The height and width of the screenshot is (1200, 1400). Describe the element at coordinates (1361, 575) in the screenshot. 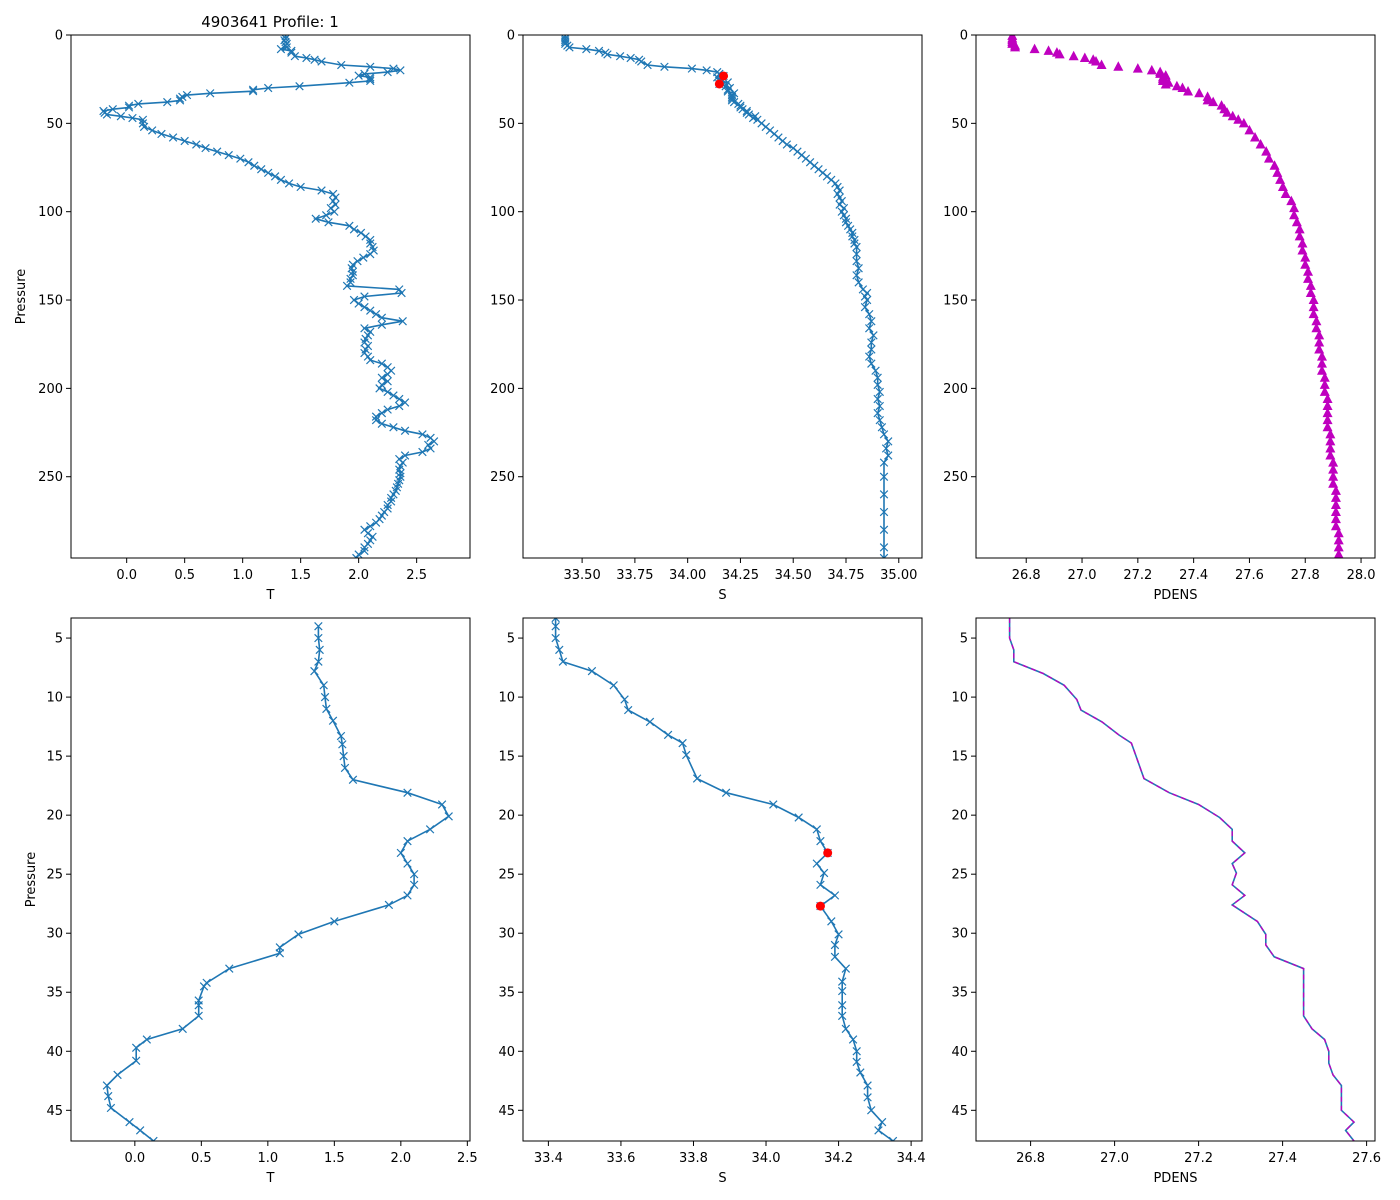

I see `x-tick-label: 28.0` at that location.